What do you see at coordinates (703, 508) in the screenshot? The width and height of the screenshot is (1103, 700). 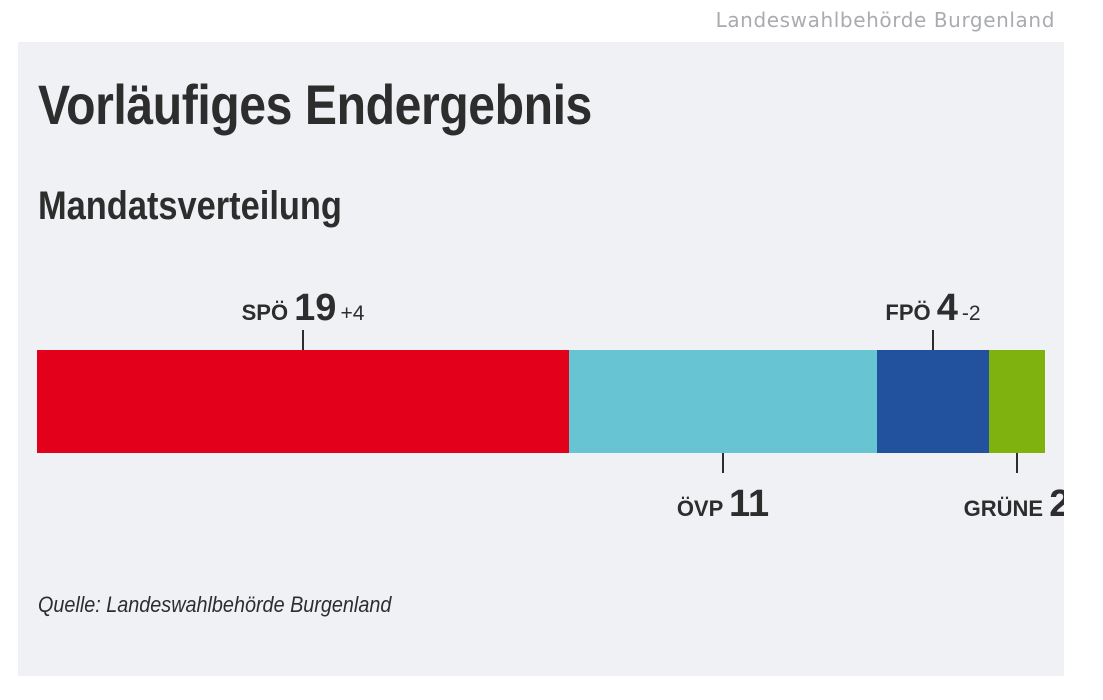 I see `party-name-oevp: ÖVP` at bounding box center [703, 508].